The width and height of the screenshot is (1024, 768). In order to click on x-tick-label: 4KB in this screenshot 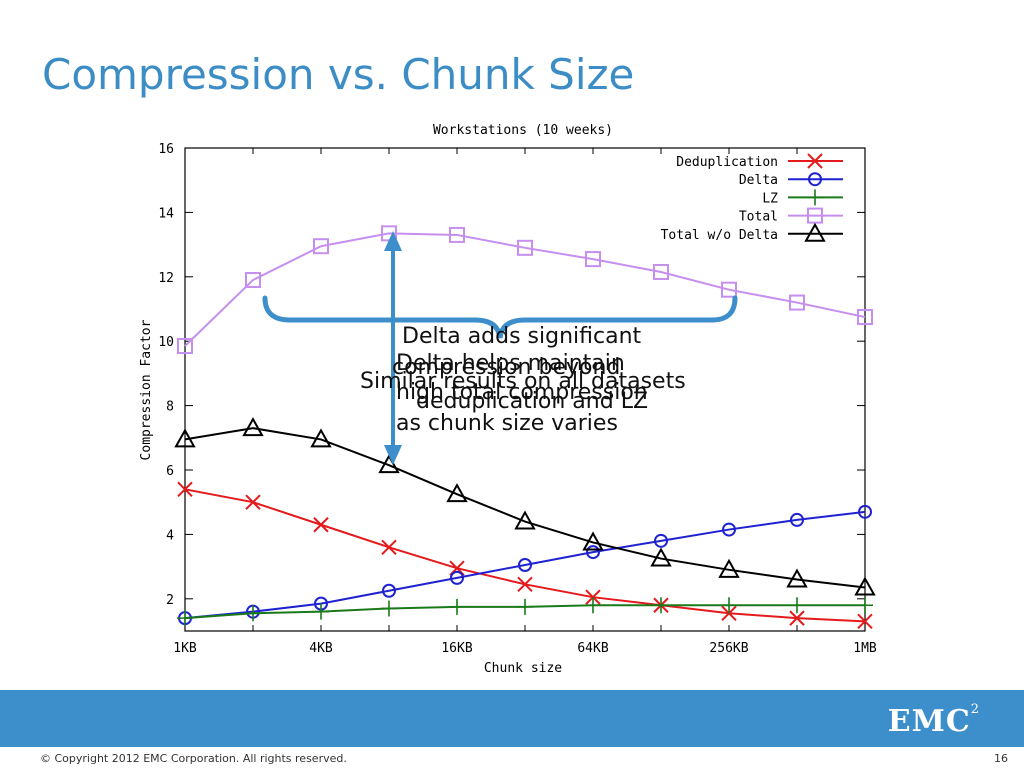, I will do `click(321, 648)`.